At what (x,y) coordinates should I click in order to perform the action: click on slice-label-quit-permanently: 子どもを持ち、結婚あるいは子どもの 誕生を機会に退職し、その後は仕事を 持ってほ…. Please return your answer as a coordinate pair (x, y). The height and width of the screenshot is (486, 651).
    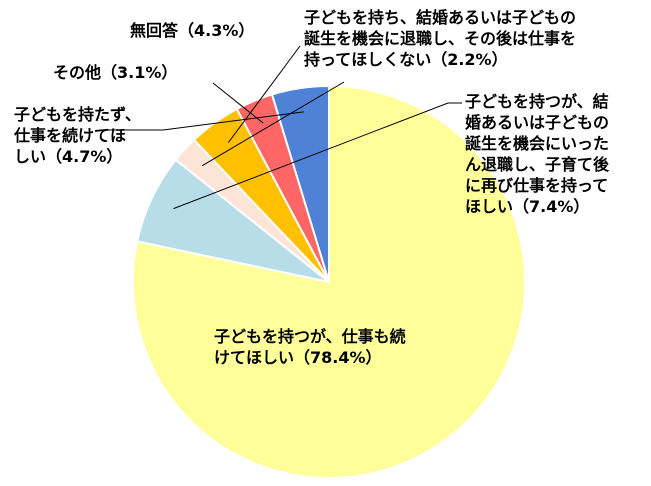
    Looking at the image, I should click on (440, 38).